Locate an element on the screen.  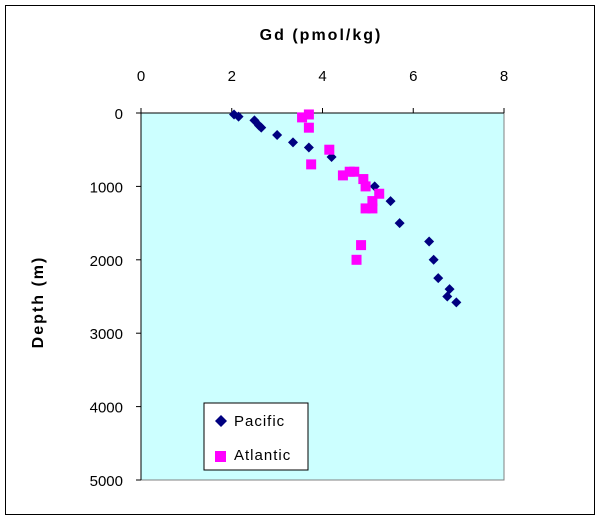
legend: Pacific Atlantic is located at coordinates (256, 436).